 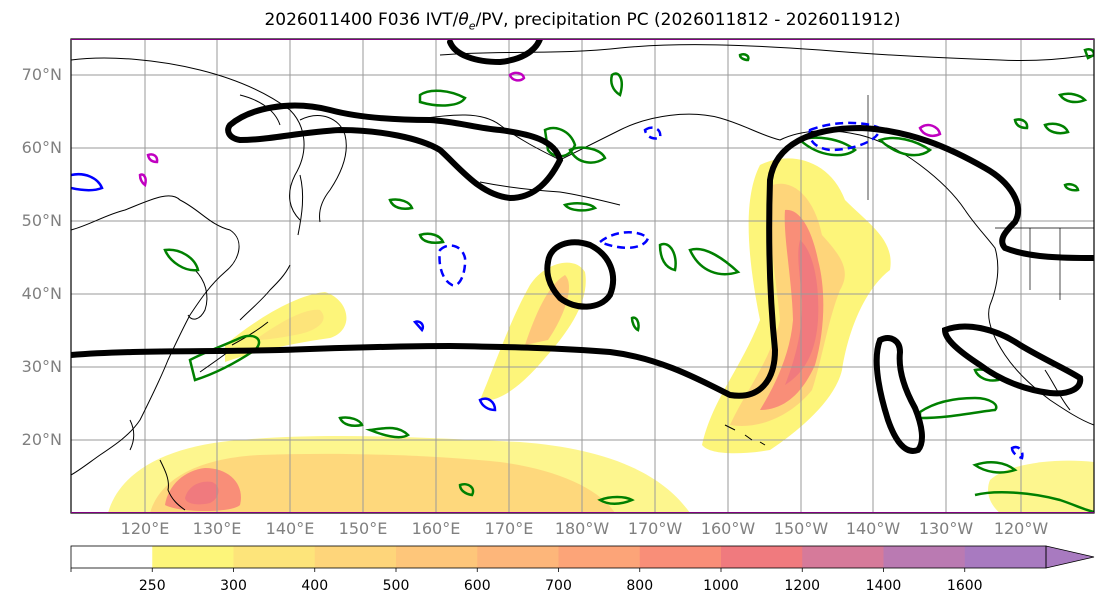 What do you see at coordinates (873, 528) in the screenshot?
I see `longitude-label: 140°W` at bounding box center [873, 528].